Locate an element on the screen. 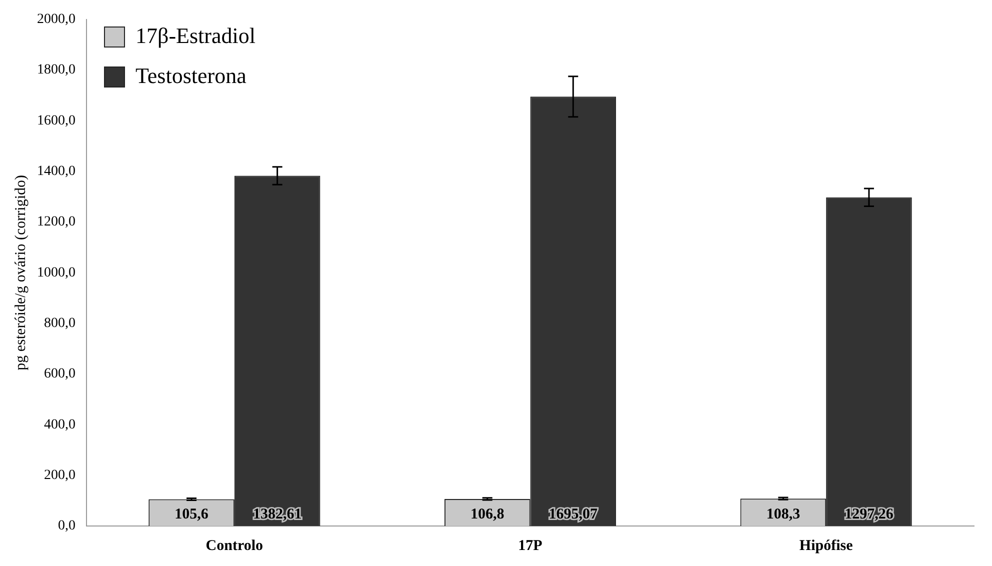 The width and height of the screenshot is (992, 566). x-tick-label: 17P is located at coordinates (530, 546).